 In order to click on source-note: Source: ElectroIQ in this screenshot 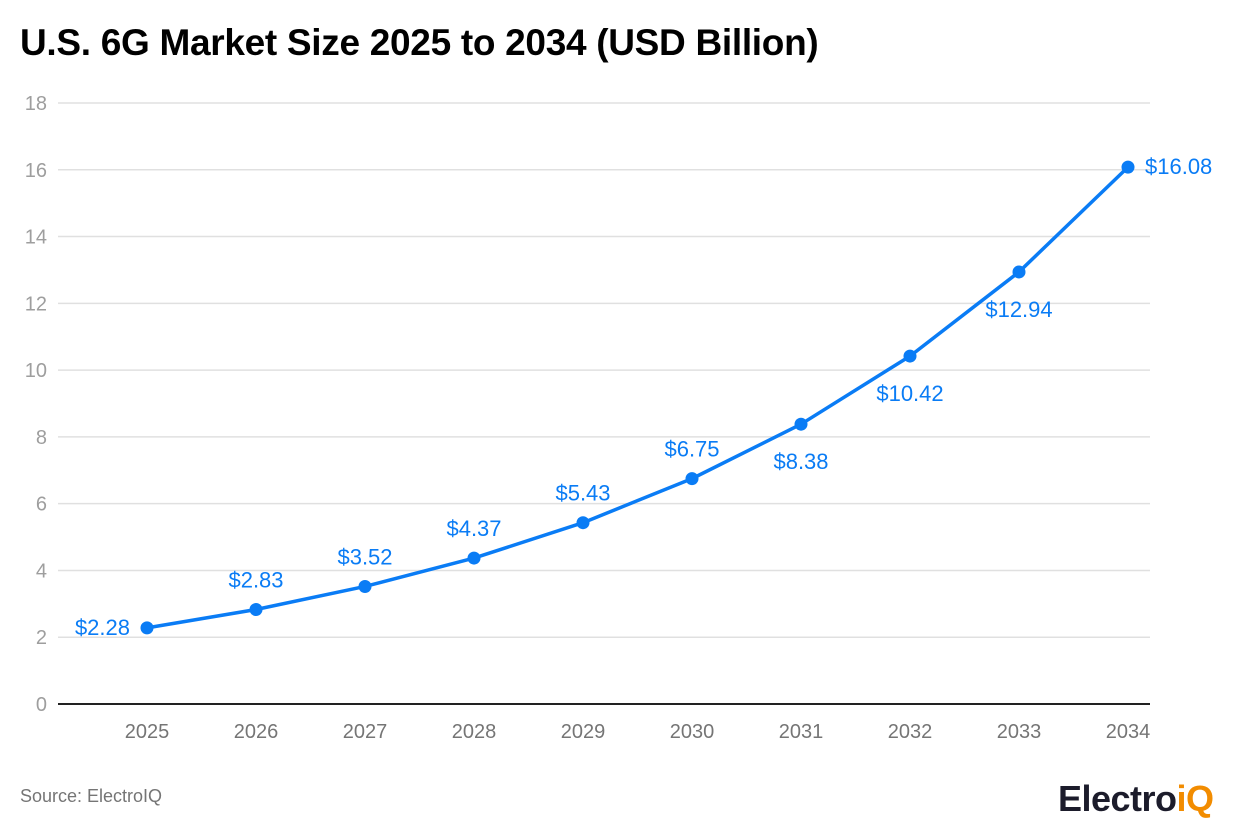, I will do `click(91, 796)`.